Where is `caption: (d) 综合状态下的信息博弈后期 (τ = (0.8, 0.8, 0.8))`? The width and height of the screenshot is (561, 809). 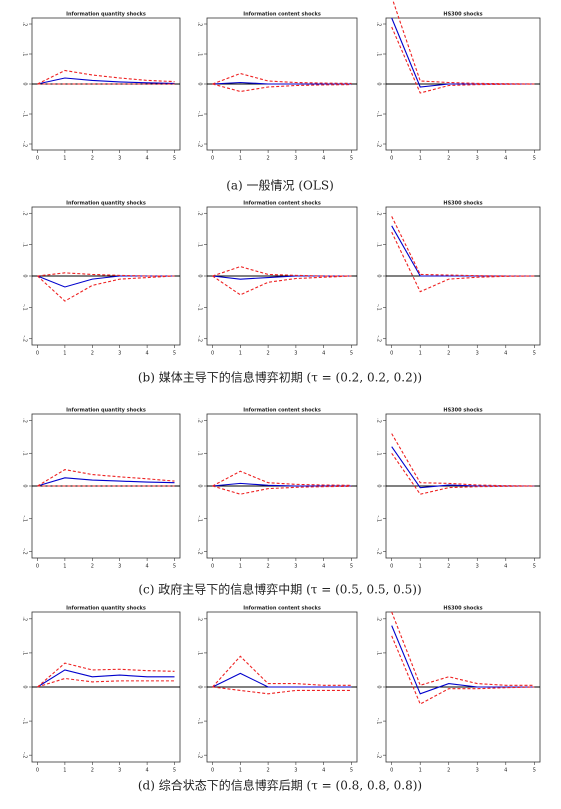 caption: (d) 综合状态下的信息博弈后期 (τ = (0.8, 0.8, 0.8)) is located at coordinates (280, 785).